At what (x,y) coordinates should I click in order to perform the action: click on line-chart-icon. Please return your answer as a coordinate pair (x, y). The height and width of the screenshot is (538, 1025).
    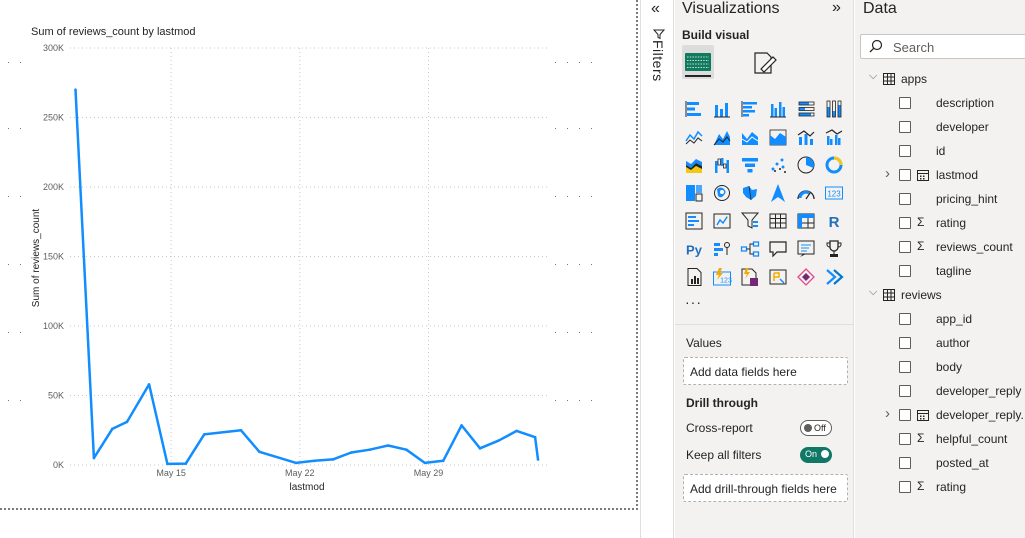
    Looking at the image, I should click on (694, 137).